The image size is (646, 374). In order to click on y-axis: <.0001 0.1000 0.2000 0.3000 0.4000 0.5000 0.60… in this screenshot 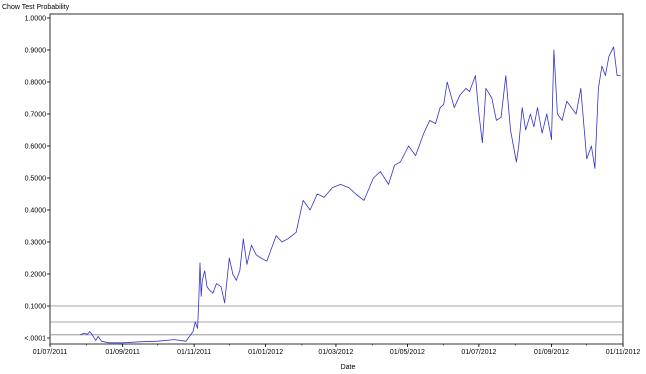, I will do `click(37, 179)`.